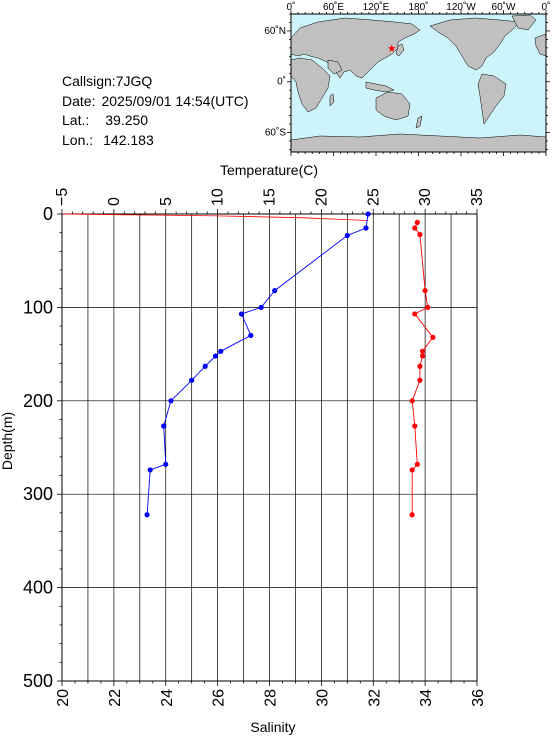 The image size is (553, 736). What do you see at coordinates (322, 698) in the screenshot?
I see `salinity-tick-label: 30` at bounding box center [322, 698].